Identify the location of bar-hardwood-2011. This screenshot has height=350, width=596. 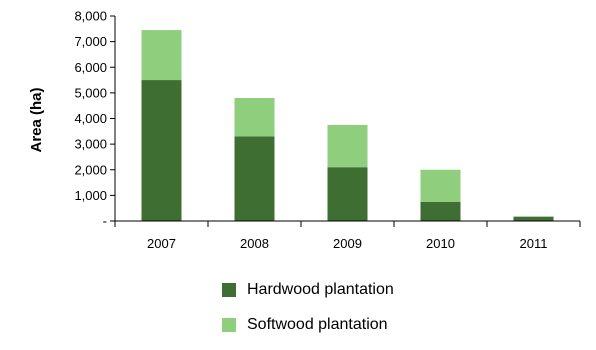
(533, 218).